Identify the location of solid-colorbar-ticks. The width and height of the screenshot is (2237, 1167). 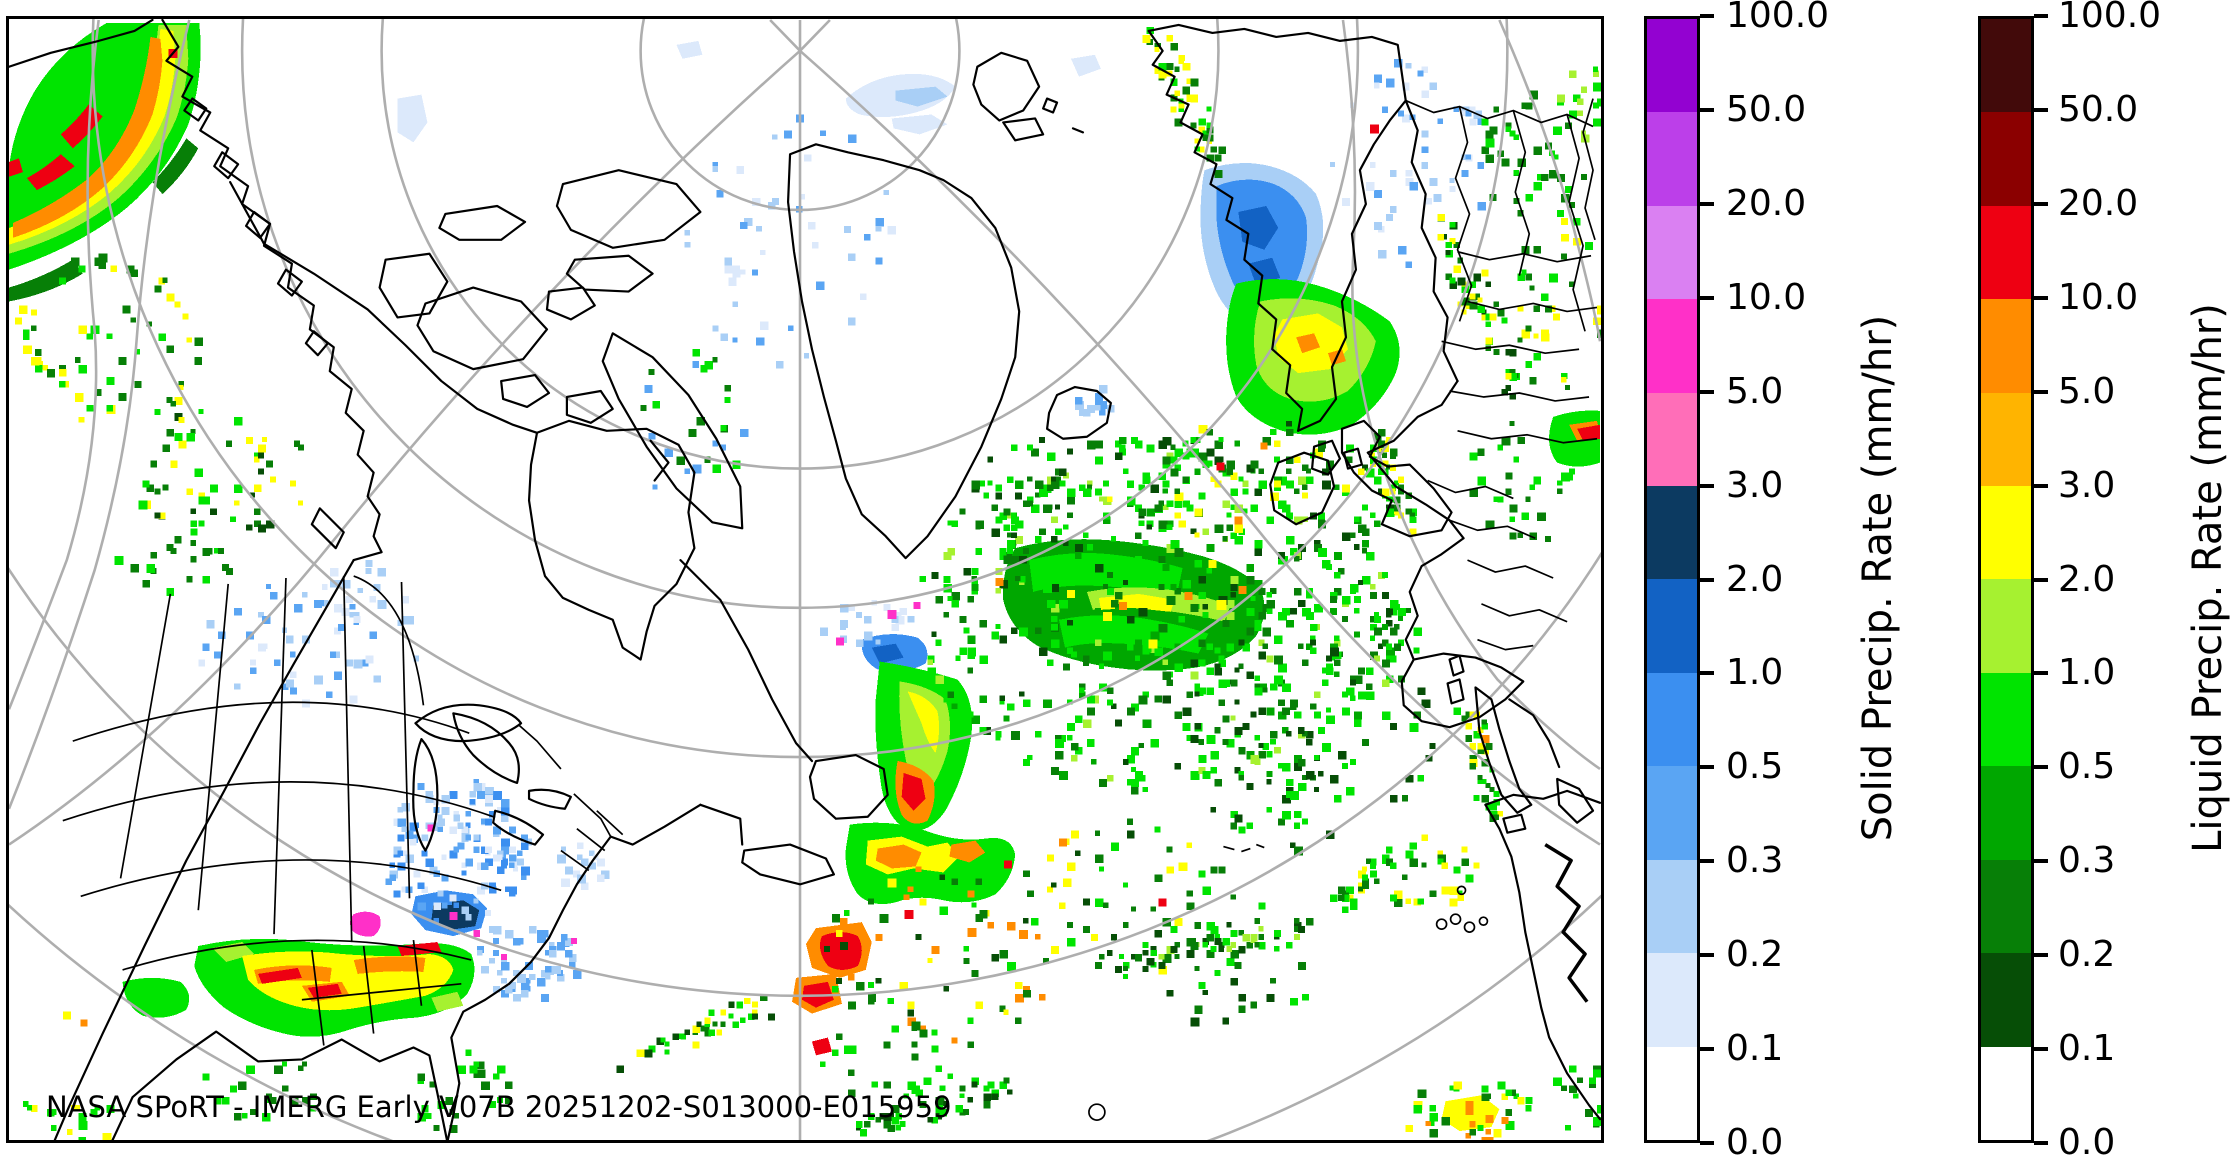
(1708, 579).